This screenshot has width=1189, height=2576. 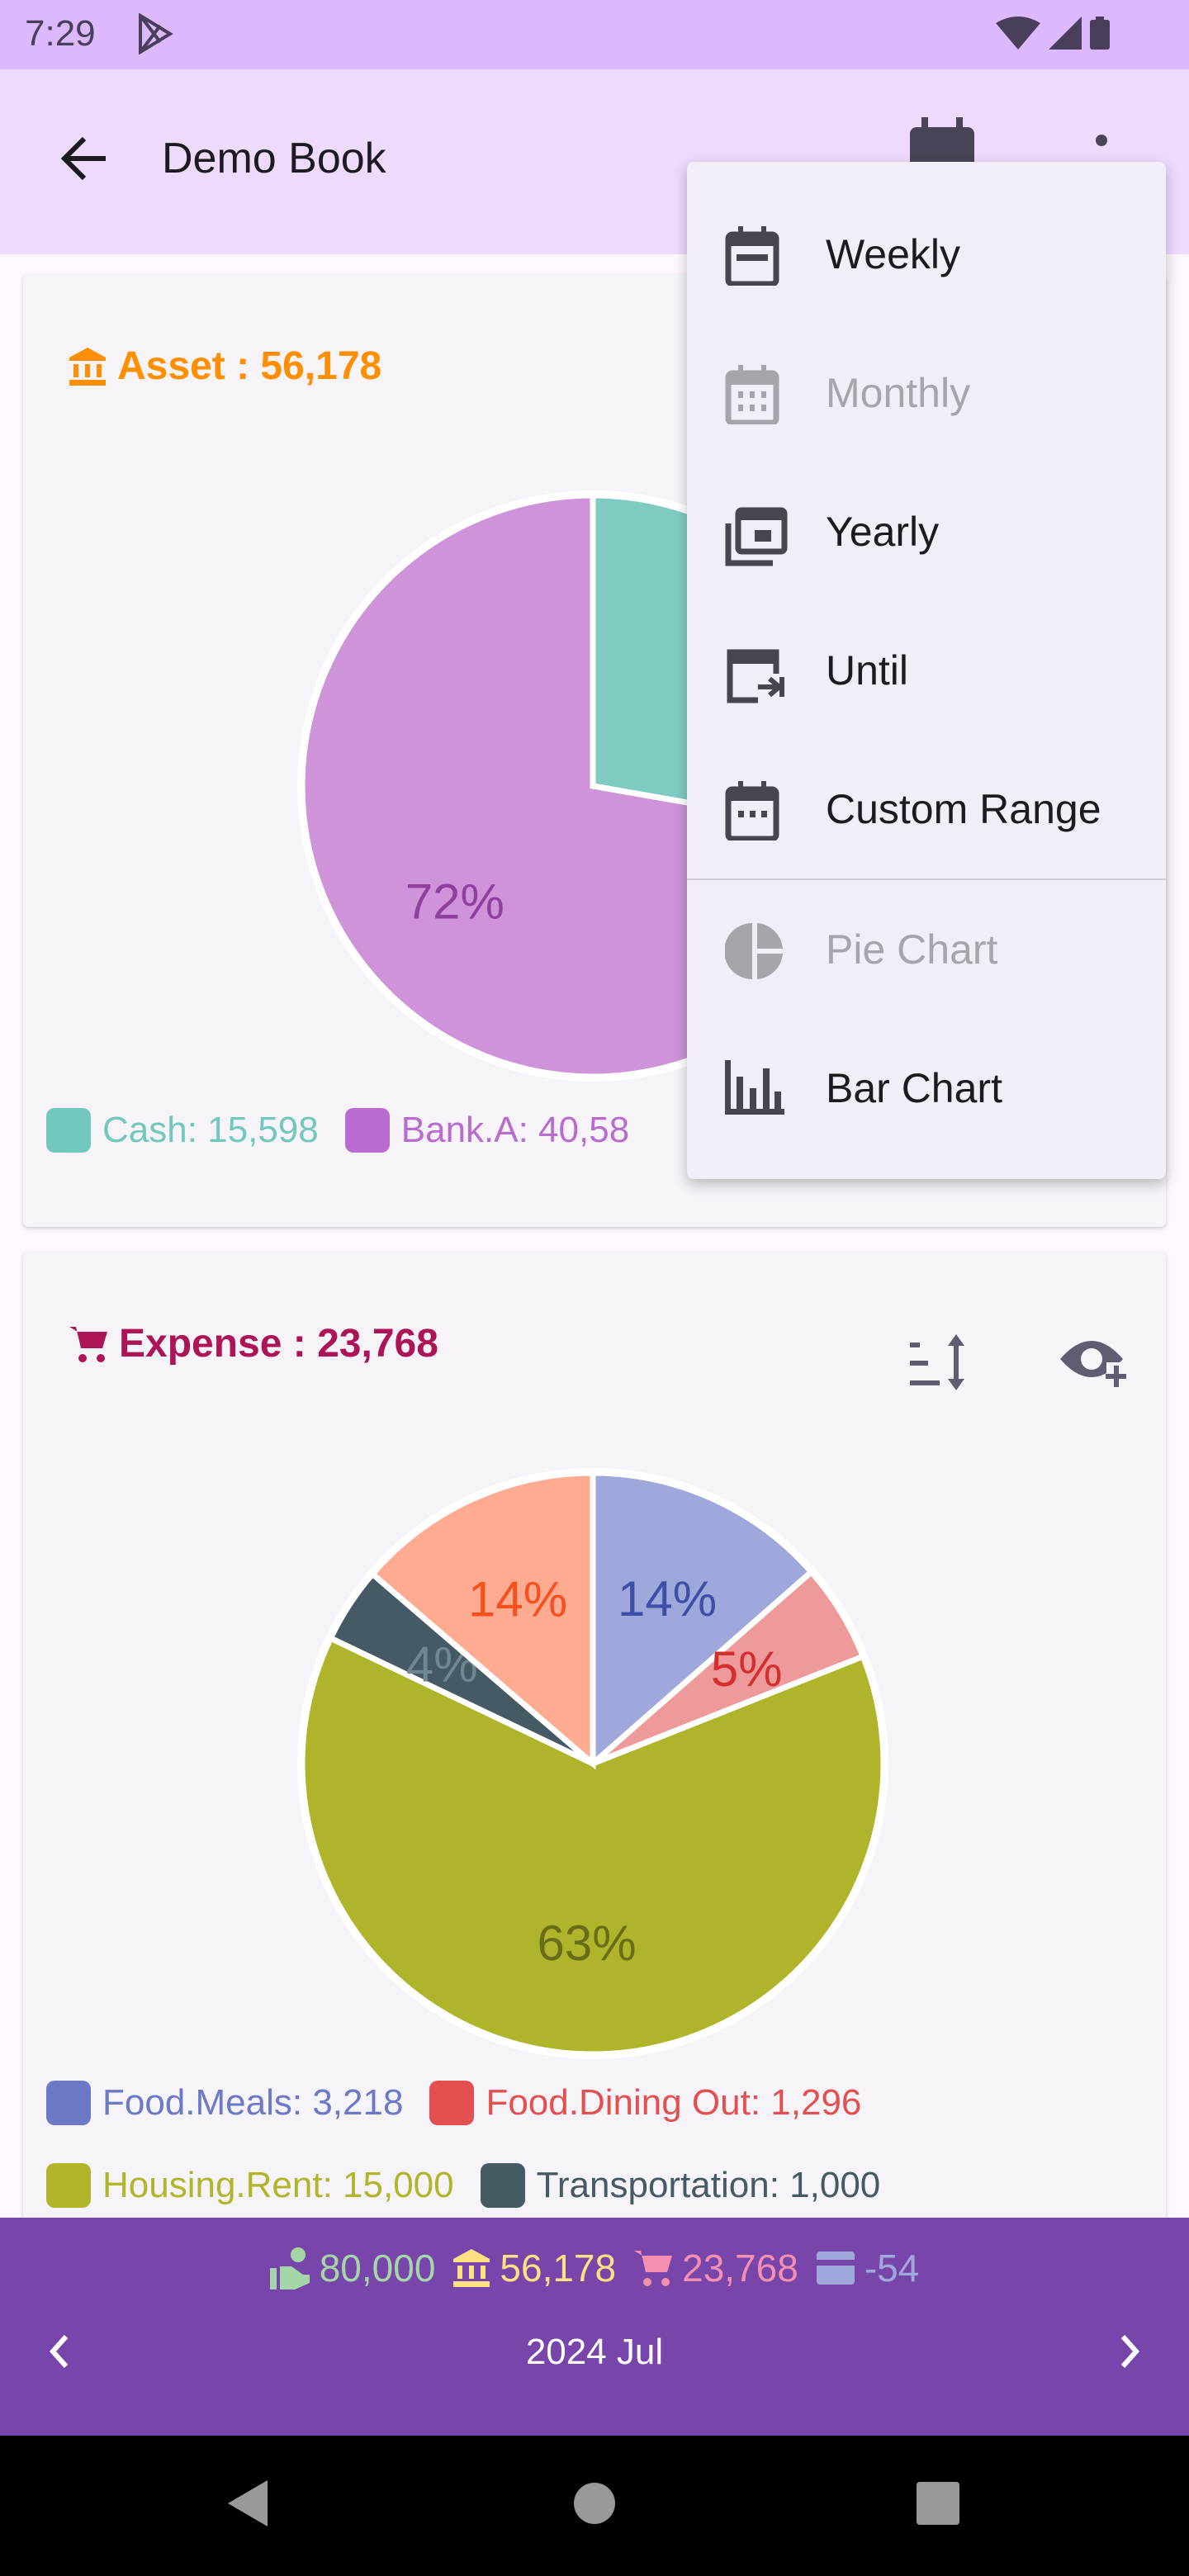 I want to click on expense-pie-chart: 14%5%63%4%14%, so click(x=592, y=1763).